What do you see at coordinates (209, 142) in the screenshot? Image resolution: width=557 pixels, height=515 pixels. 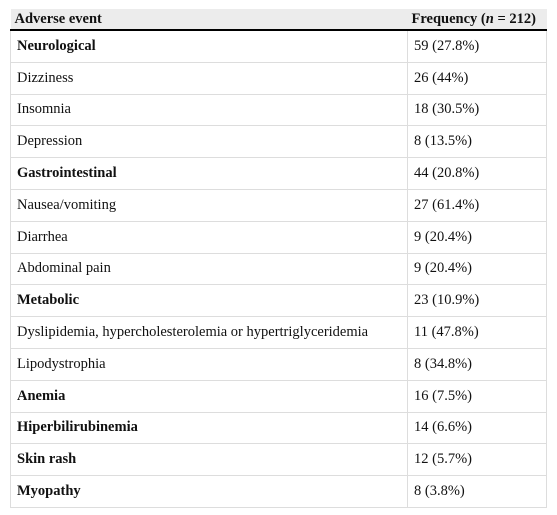 I see `event-cell: Depression` at bounding box center [209, 142].